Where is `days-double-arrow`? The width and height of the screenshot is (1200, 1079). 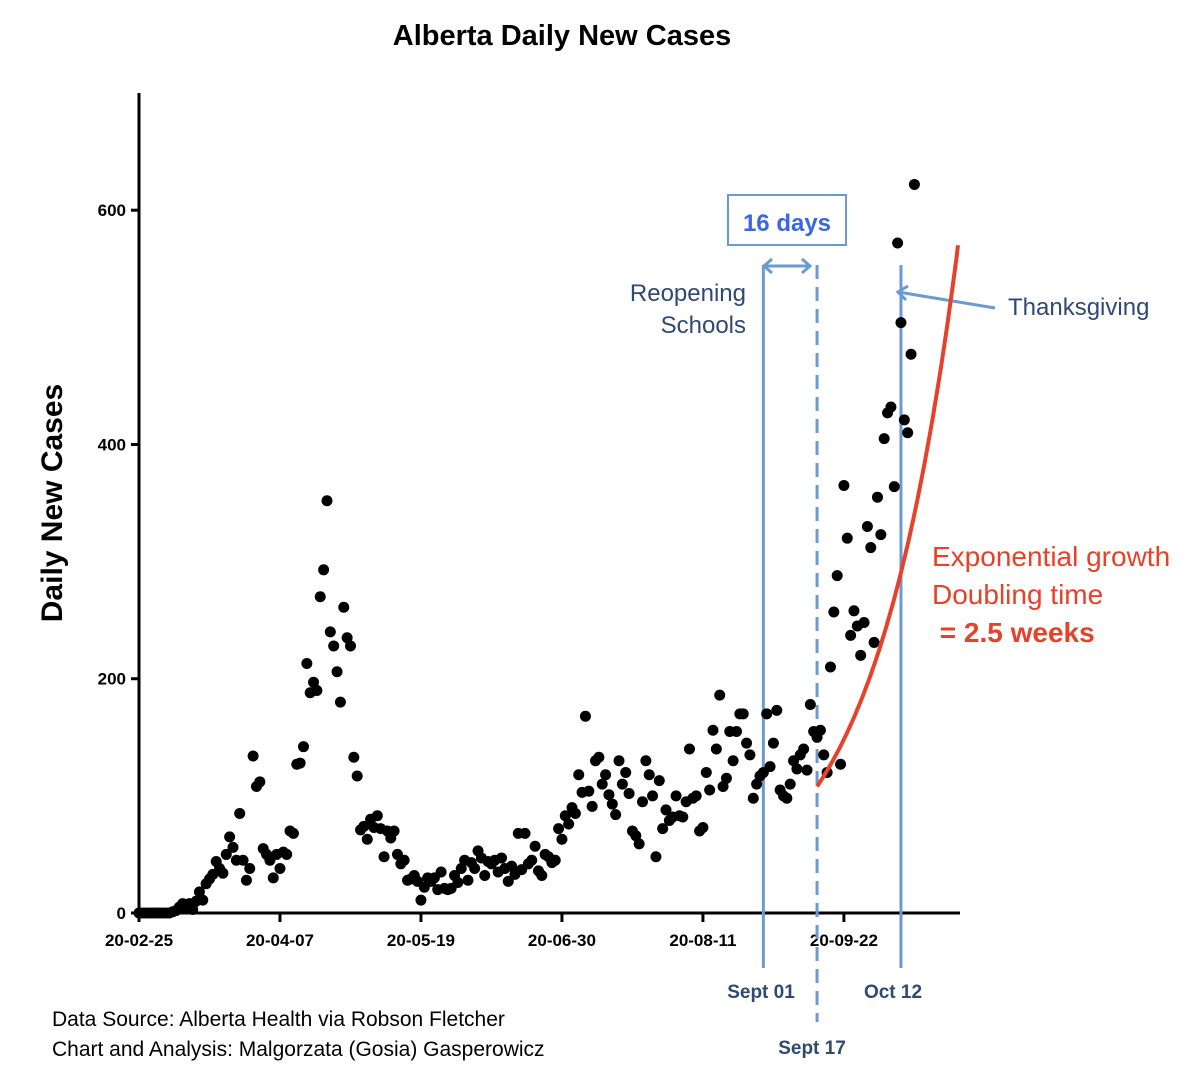
days-double-arrow is located at coordinates (787, 266).